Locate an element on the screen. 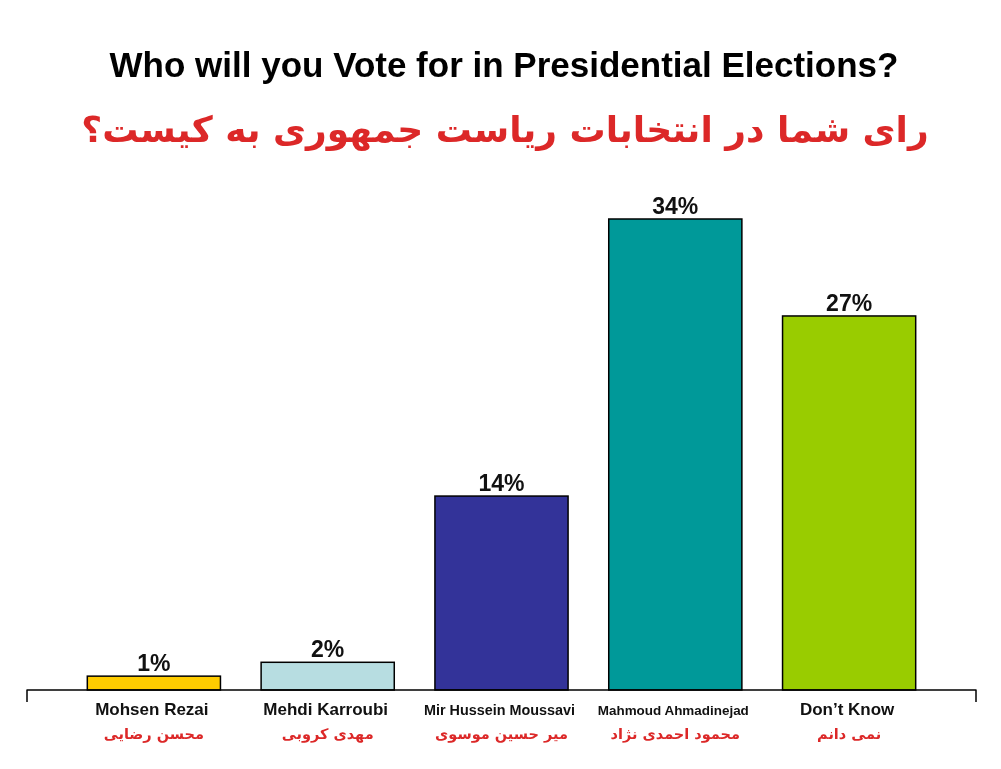 Image resolution: width=1001 pixels, height=769 pixels. chart-subtitle: رای شما در انتخابات ریاست جمهوری به کیست؟ is located at coordinates (505, 130).